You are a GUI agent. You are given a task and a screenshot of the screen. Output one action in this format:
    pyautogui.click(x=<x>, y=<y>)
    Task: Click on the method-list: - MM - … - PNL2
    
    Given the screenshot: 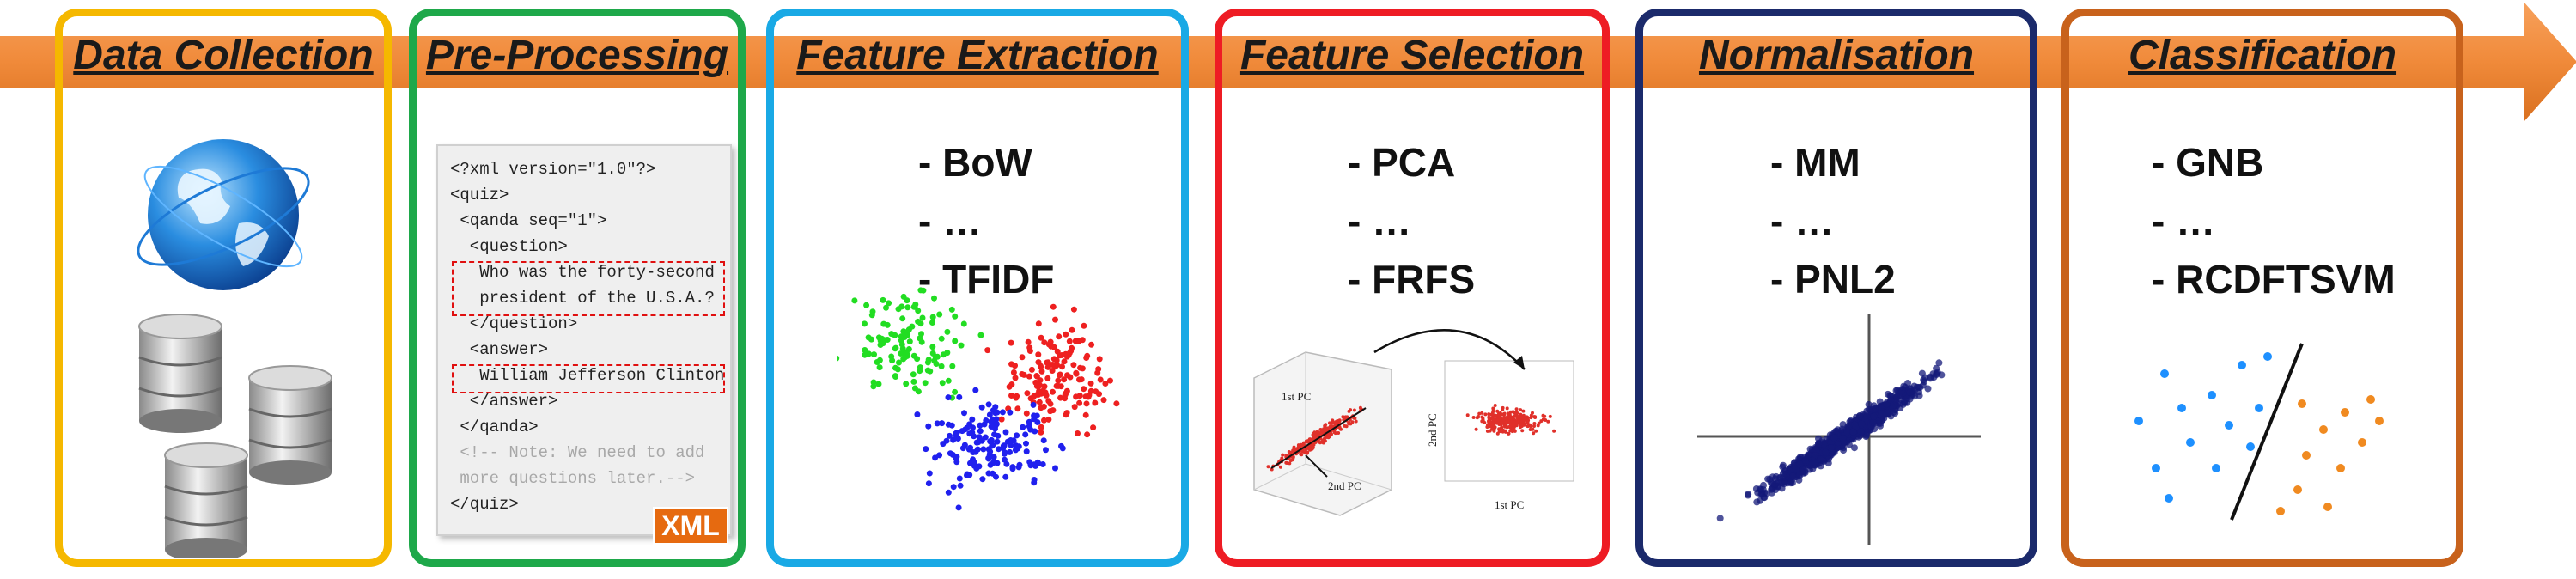 What is the action you would take?
    pyautogui.click(x=1833, y=220)
    